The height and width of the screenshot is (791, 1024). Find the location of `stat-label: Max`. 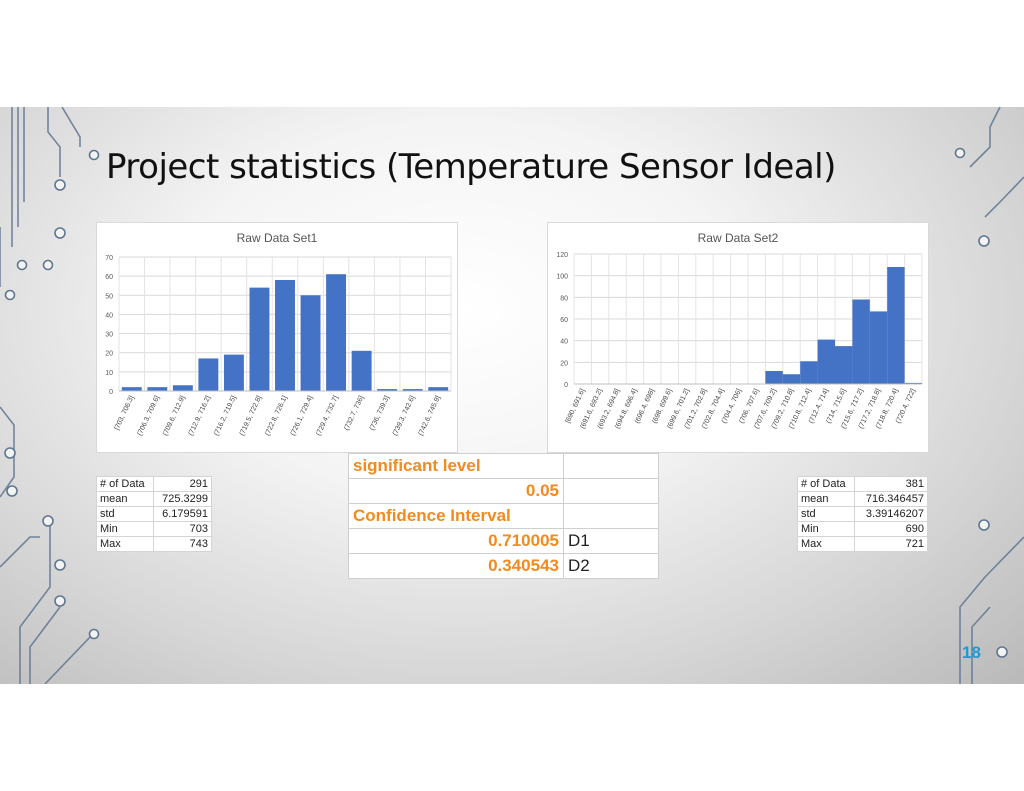

stat-label: Max is located at coordinates (826, 544).